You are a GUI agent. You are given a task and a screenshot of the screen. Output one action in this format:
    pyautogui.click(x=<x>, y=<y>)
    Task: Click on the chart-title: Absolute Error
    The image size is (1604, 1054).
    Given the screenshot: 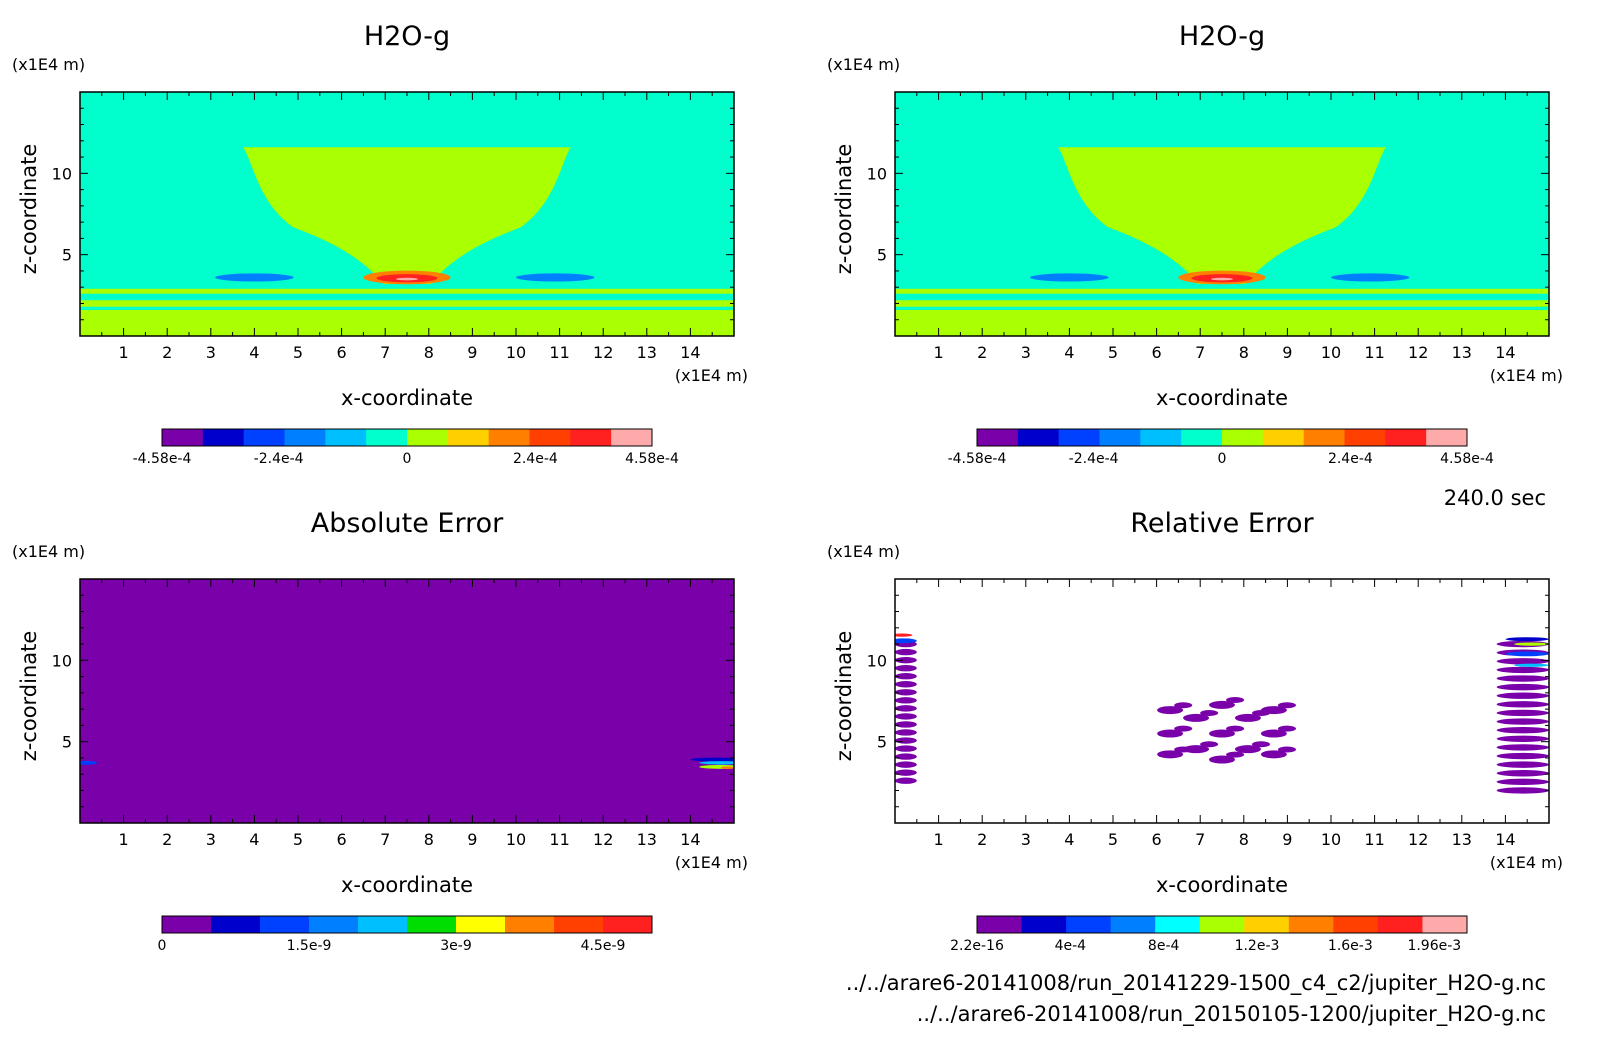 What is the action you would take?
    pyautogui.click(x=407, y=523)
    